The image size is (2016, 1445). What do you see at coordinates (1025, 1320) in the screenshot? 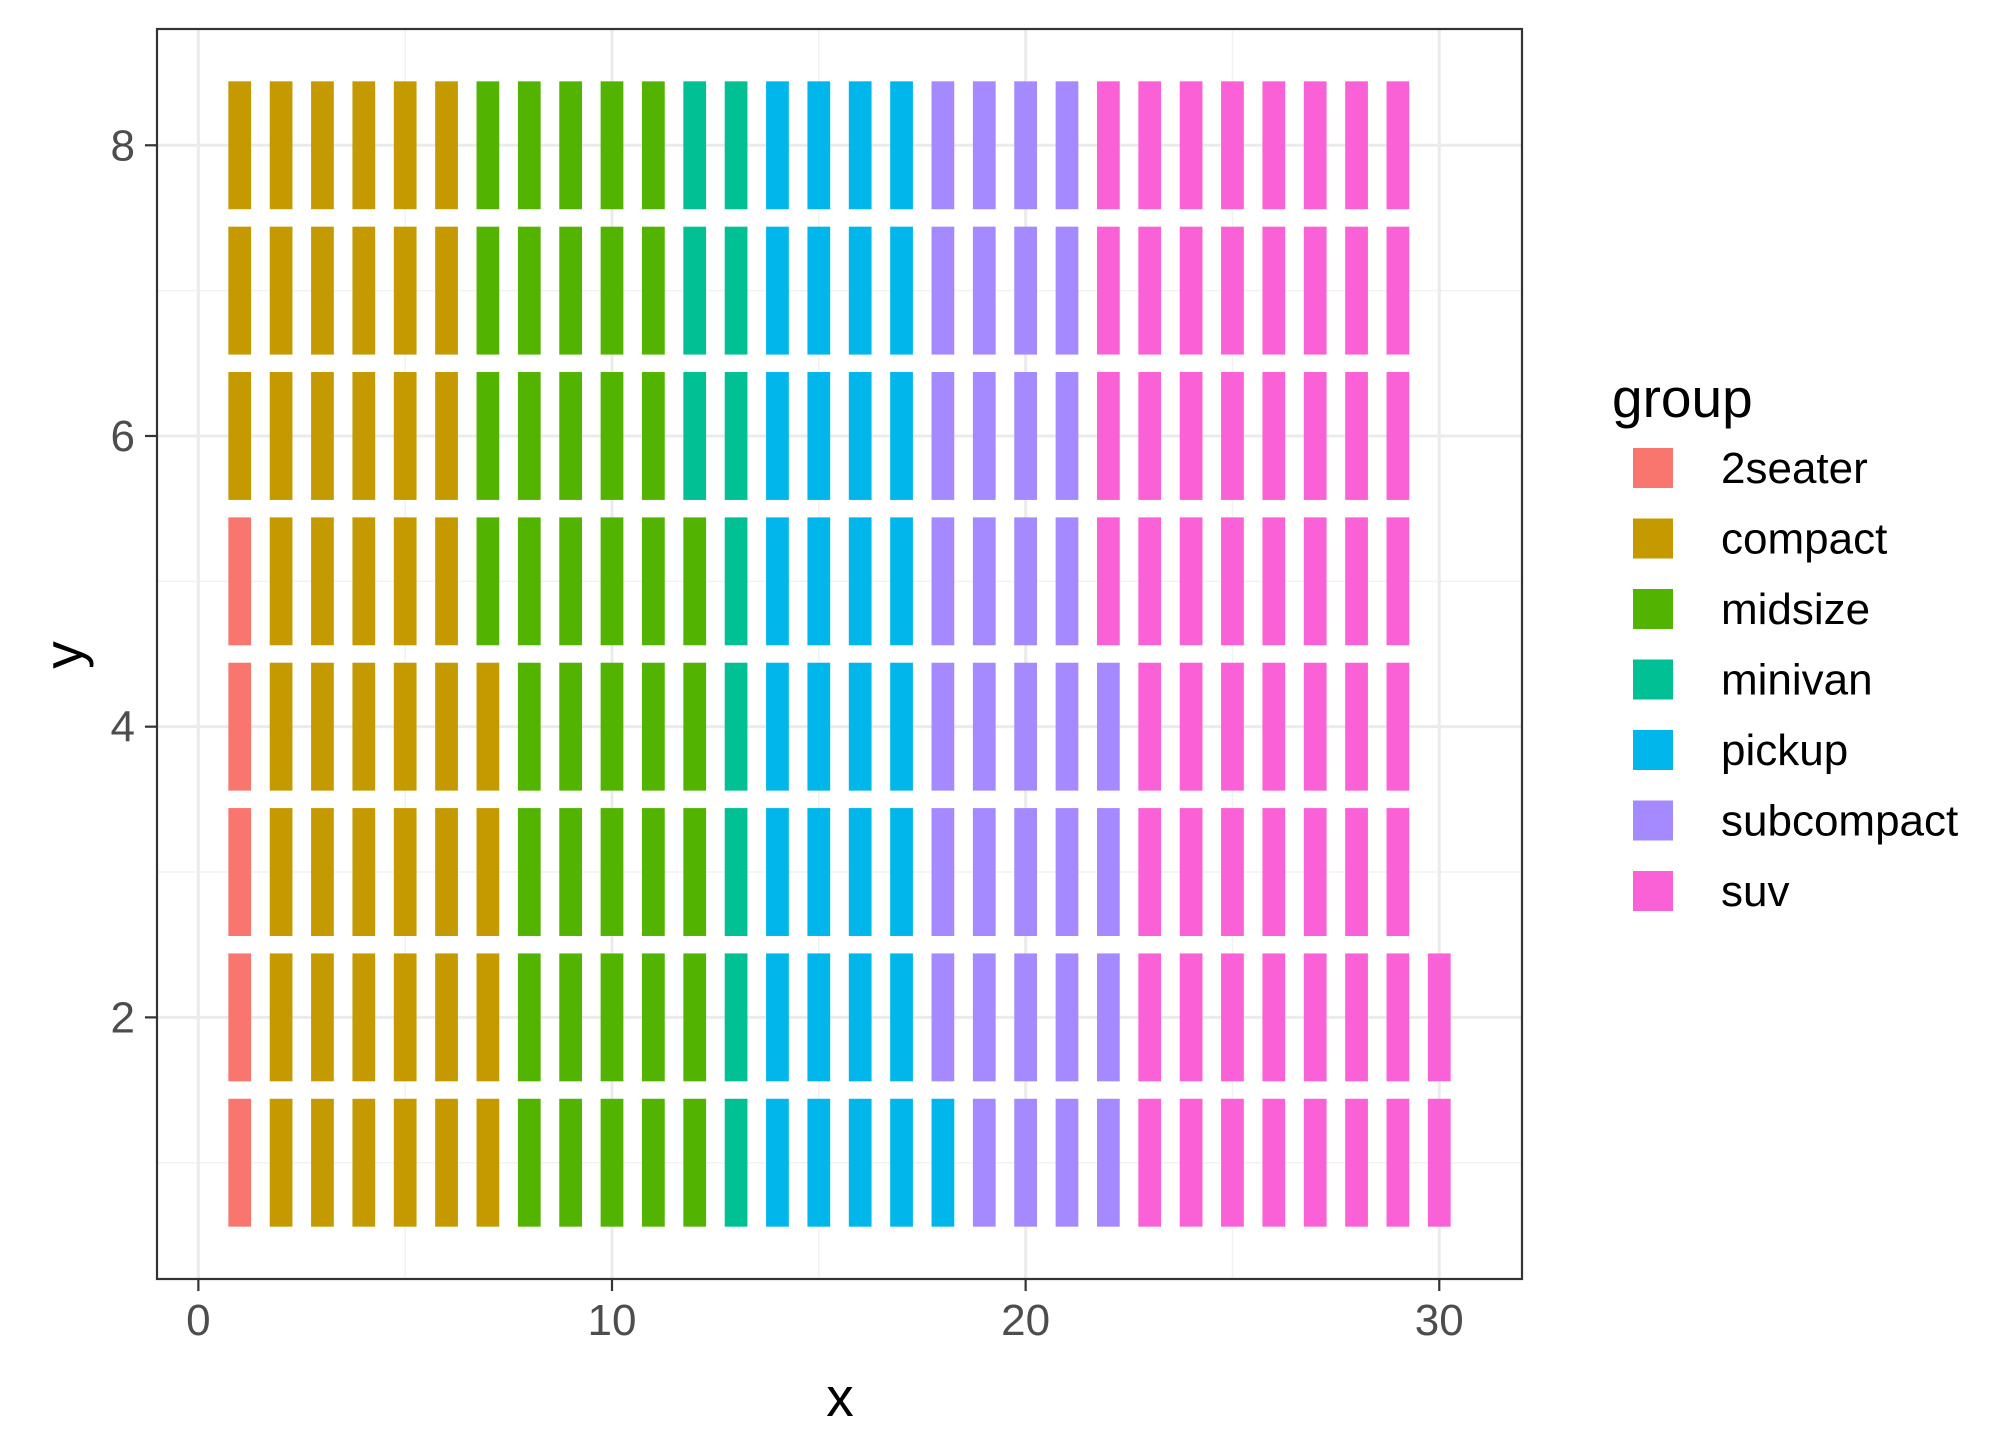
I see `x-tick-label: 20` at bounding box center [1025, 1320].